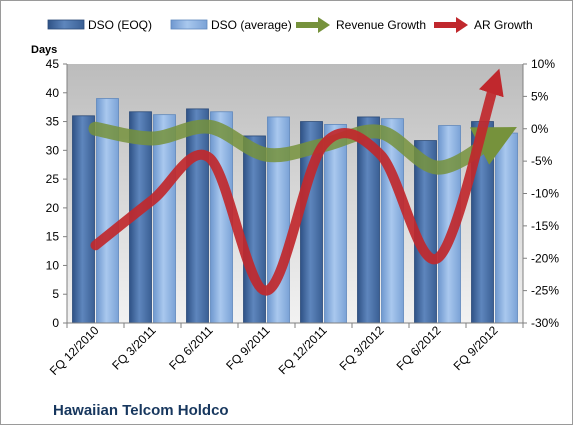 The height and width of the screenshot is (428, 575). I want to click on x-tick-label: FQ 9/2012, so click(476, 348).